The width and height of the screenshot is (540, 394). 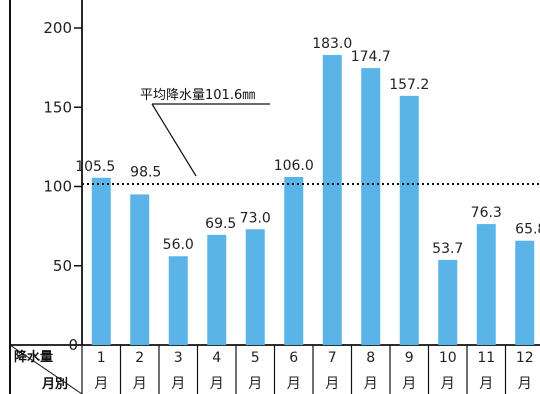 I want to click on value-label-6: 106.0, so click(x=294, y=166).